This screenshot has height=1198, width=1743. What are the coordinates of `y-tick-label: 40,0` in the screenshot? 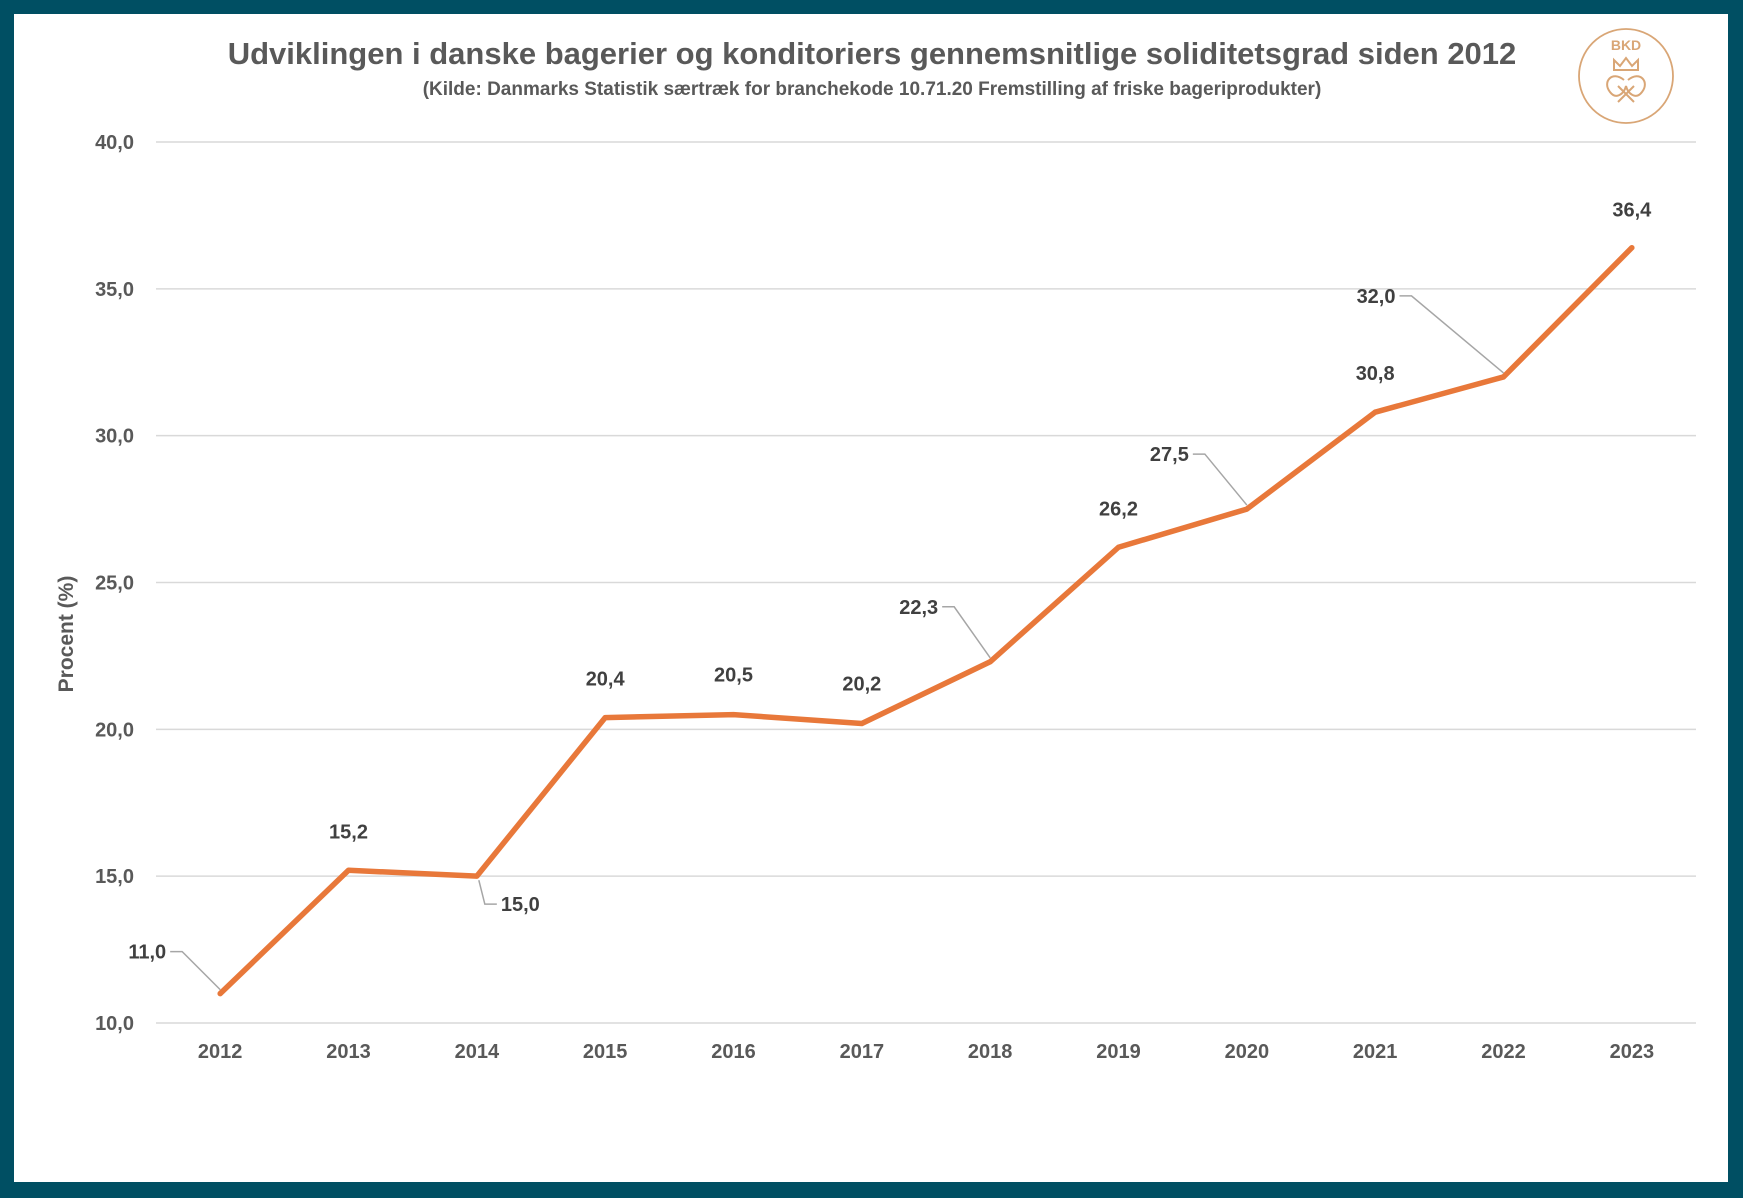 It's located at (114, 143).